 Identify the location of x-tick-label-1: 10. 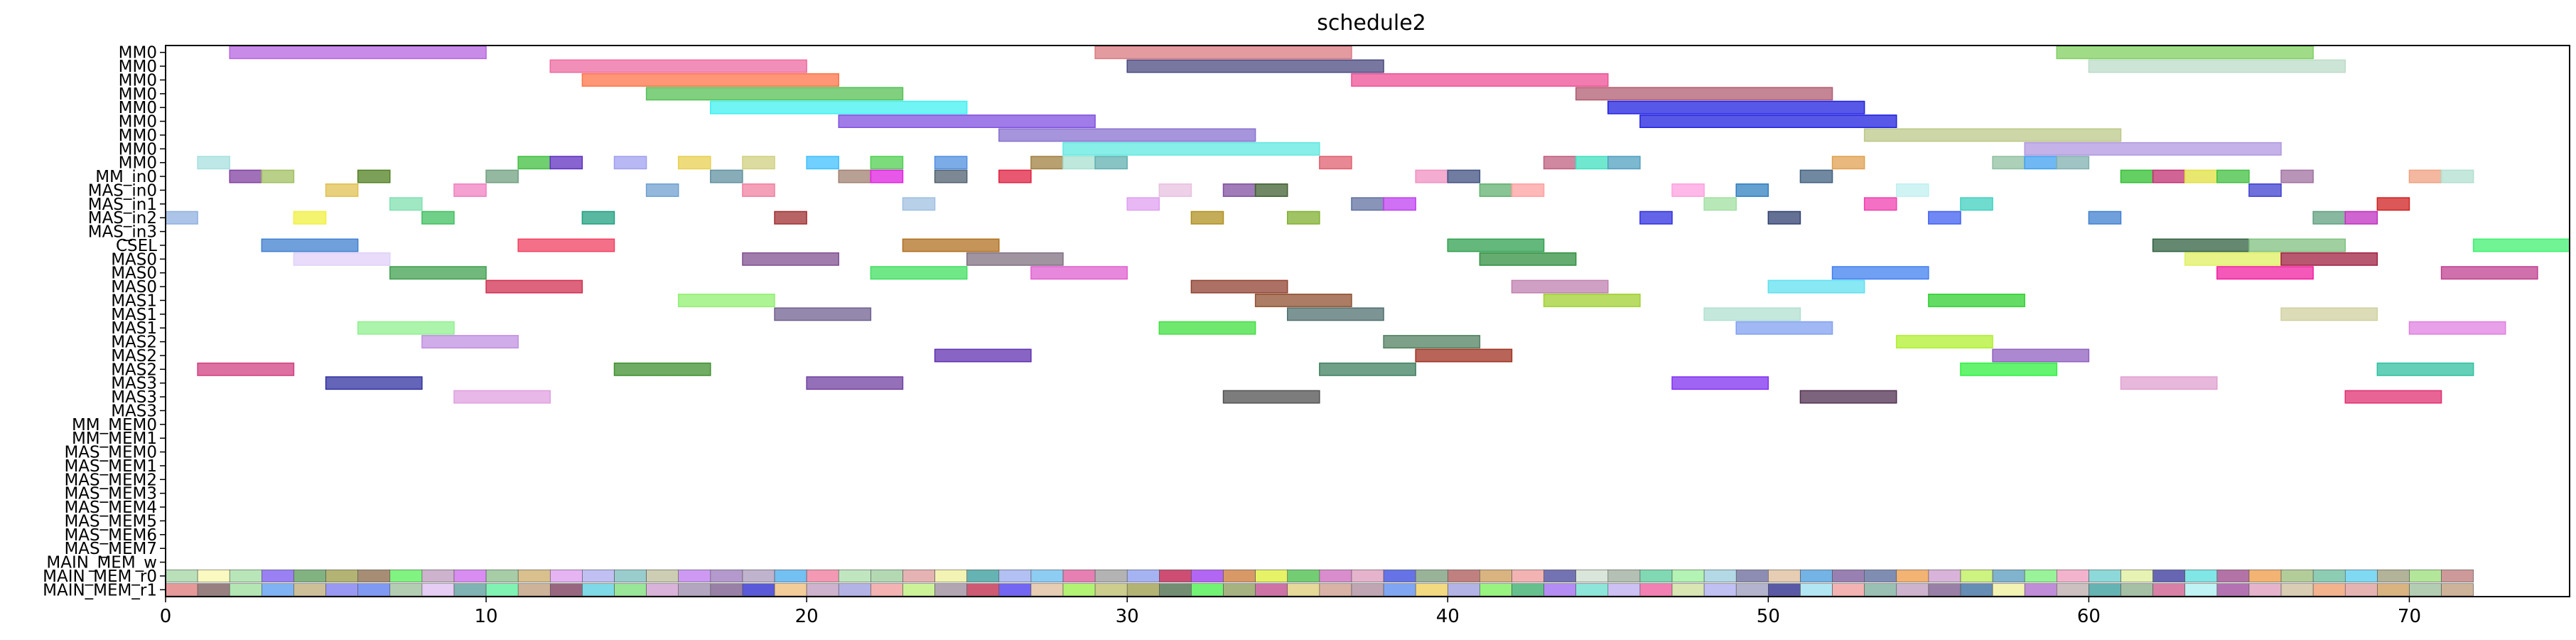
(487, 616).